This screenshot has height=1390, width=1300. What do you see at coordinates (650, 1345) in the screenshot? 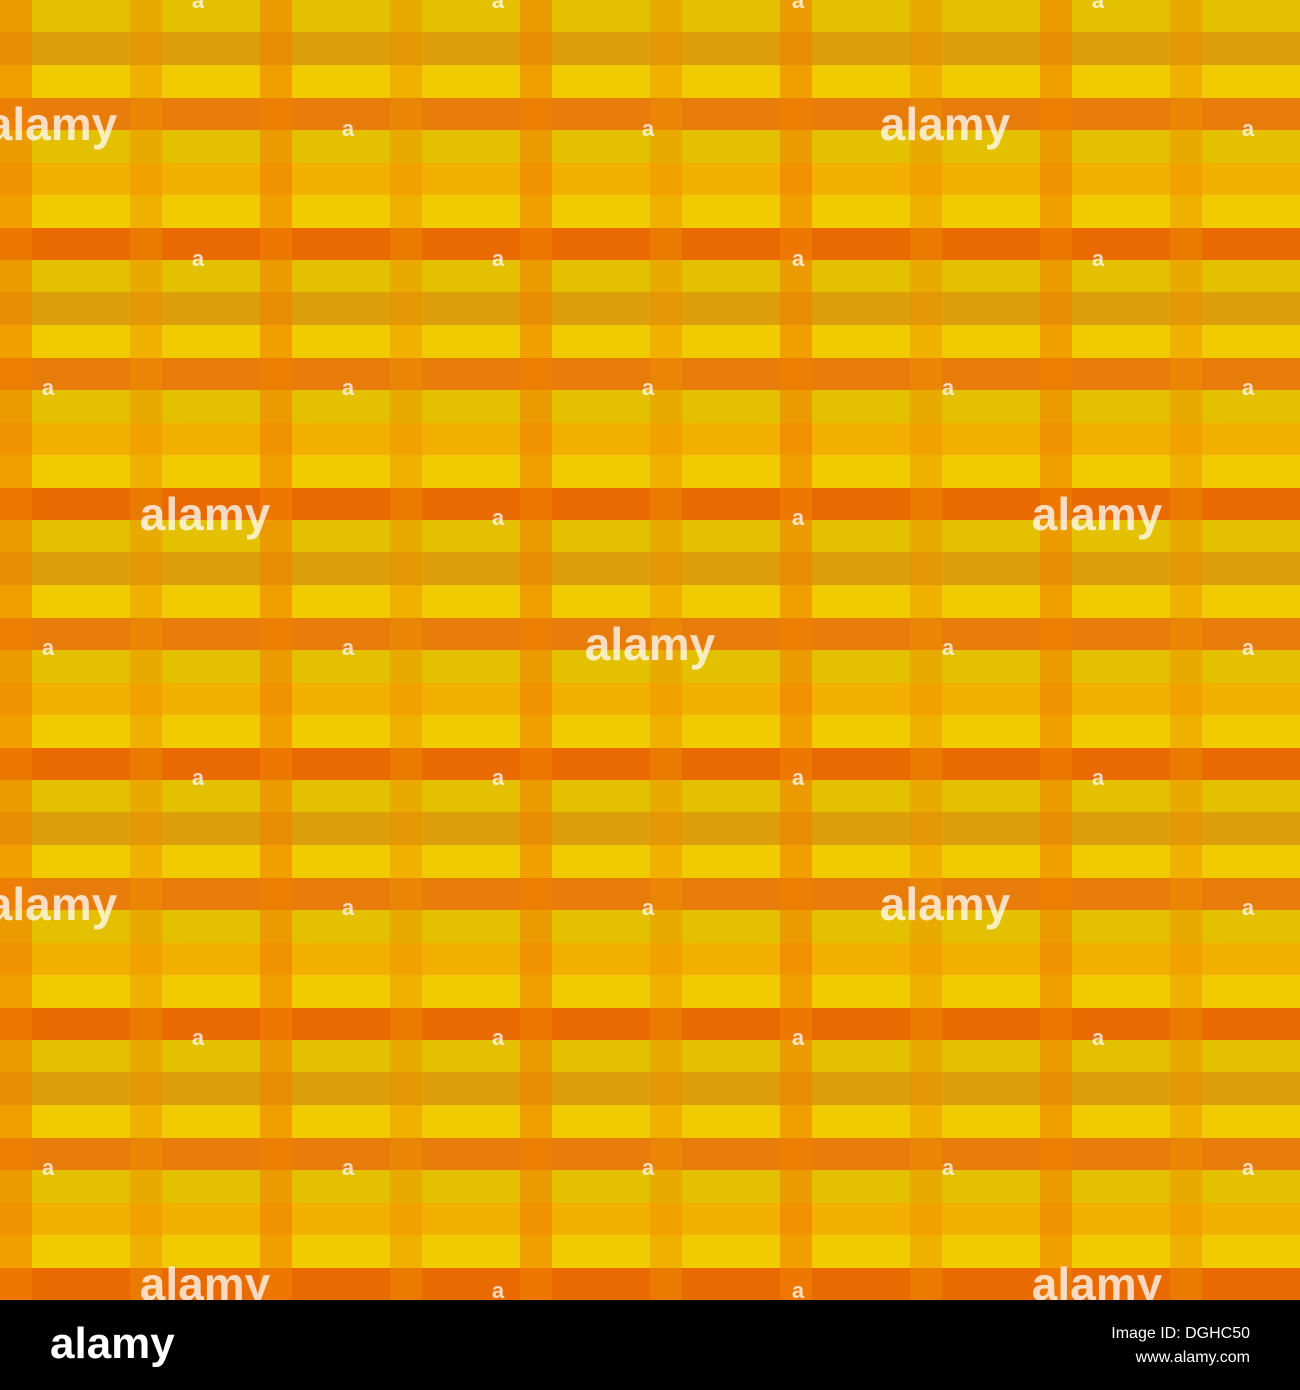
I see `footer-bar` at bounding box center [650, 1345].